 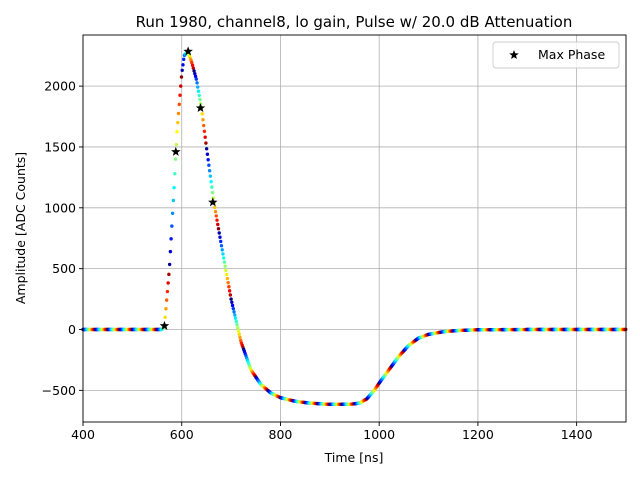 What do you see at coordinates (379, 434) in the screenshot?
I see `x-tick-label: 1000` at bounding box center [379, 434].